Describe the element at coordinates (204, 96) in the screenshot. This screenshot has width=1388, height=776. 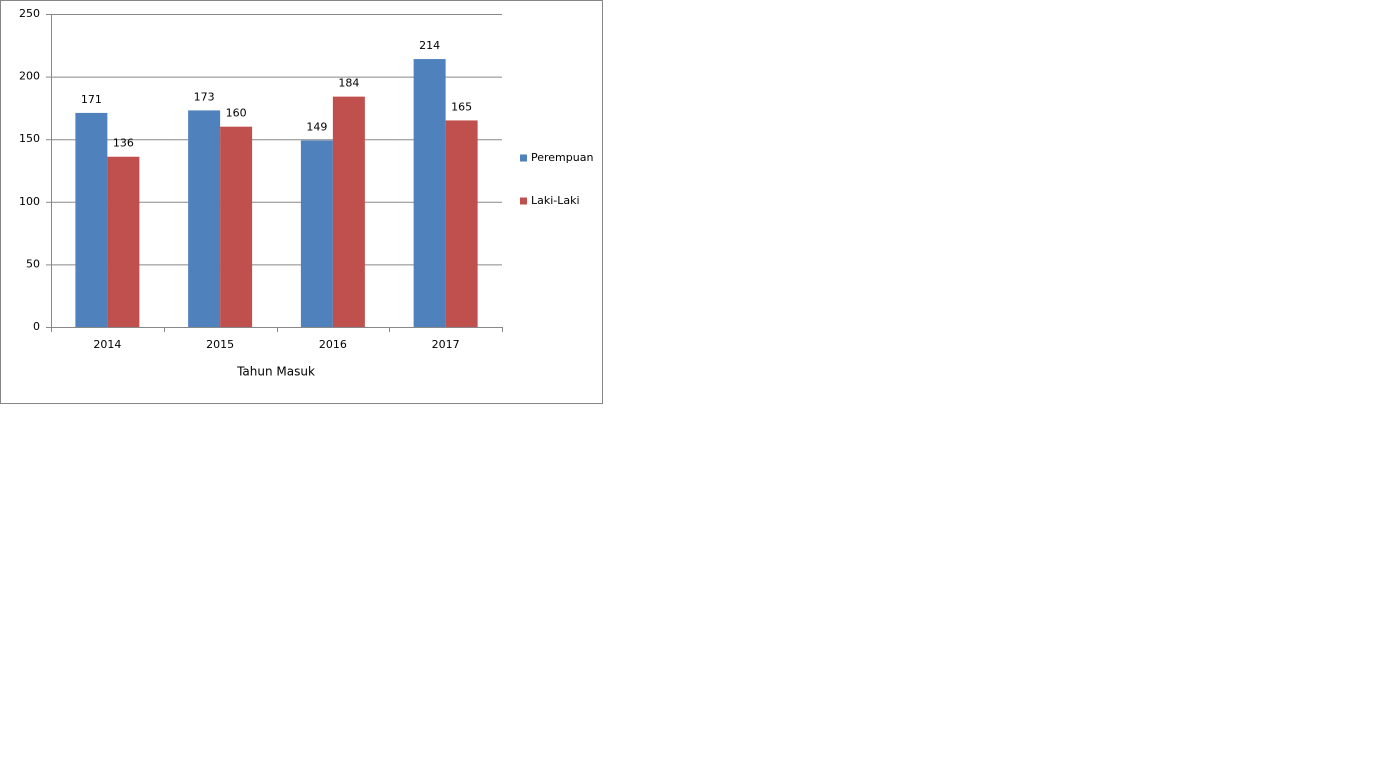
I see `data-label: 173` at that location.